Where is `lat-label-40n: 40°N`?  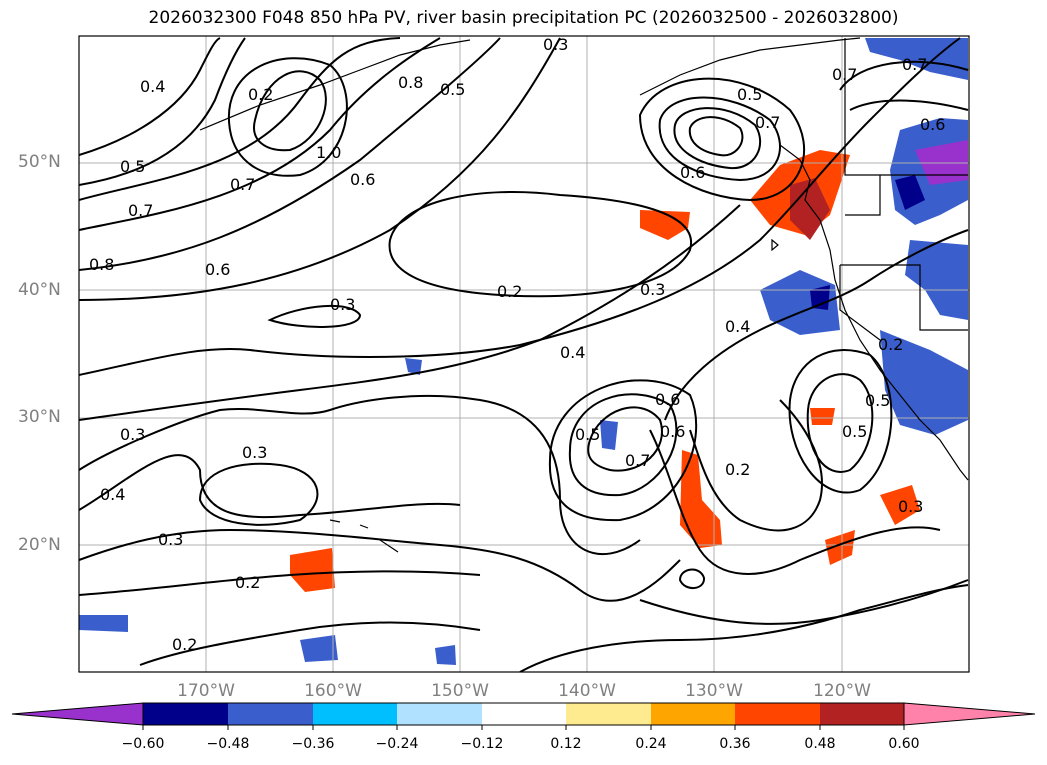
lat-label-40n: 40°N is located at coordinates (39, 290).